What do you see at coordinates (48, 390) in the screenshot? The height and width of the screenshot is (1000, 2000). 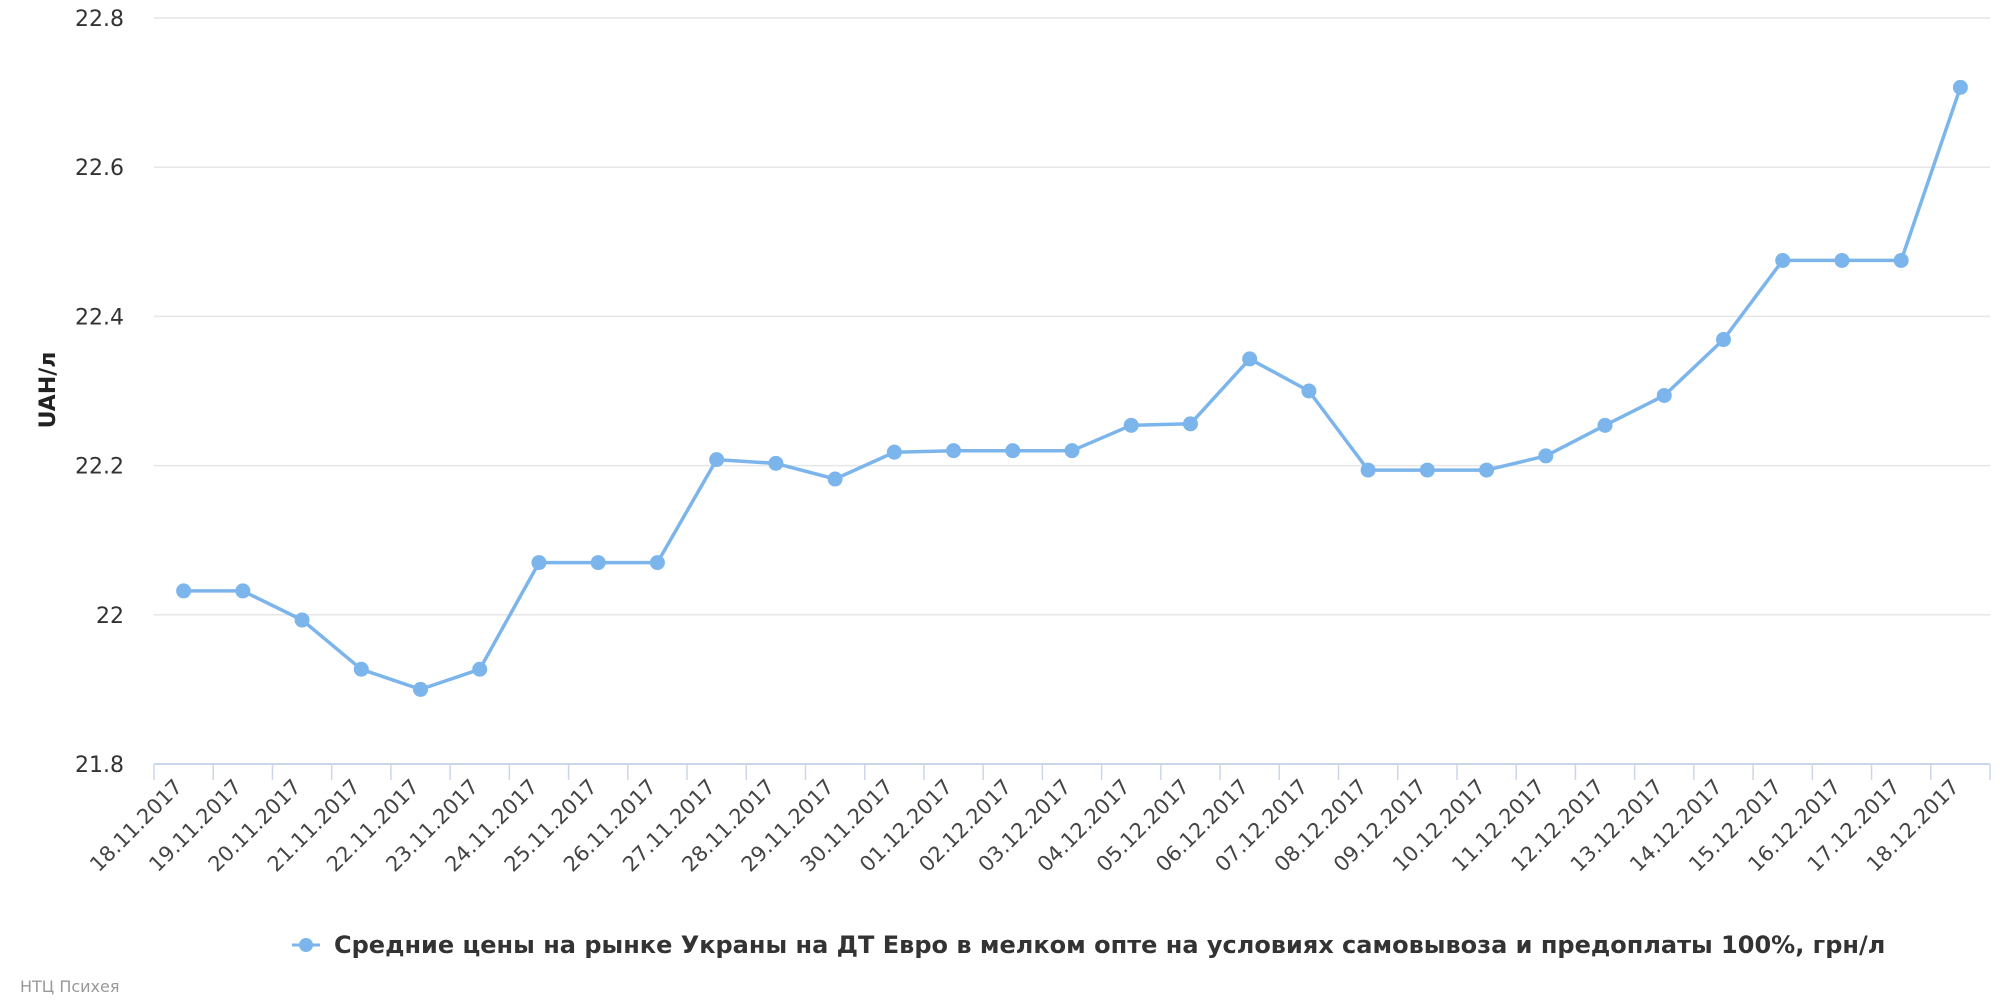 I see `y-axis-title: UAH/л` at bounding box center [48, 390].